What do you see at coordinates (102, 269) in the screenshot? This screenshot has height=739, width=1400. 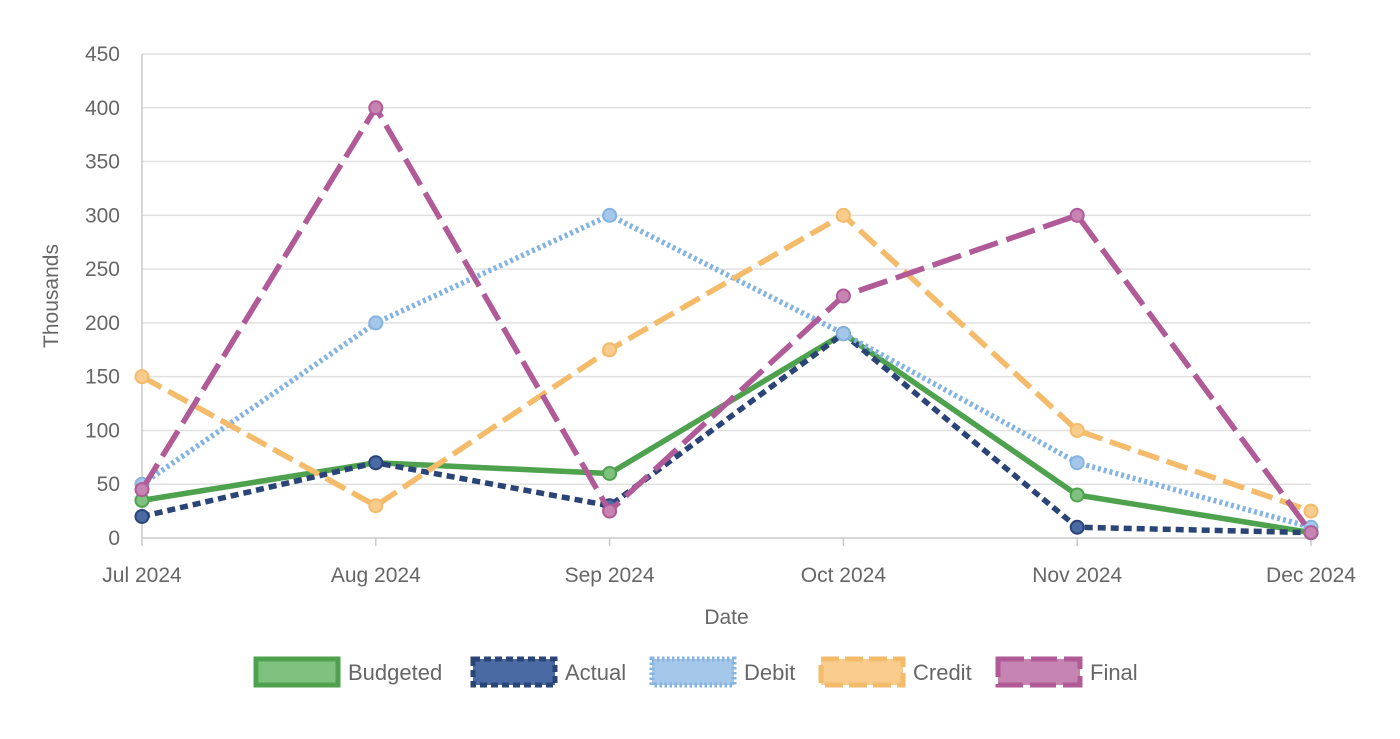 I see `y-tick-label: 250` at bounding box center [102, 269].